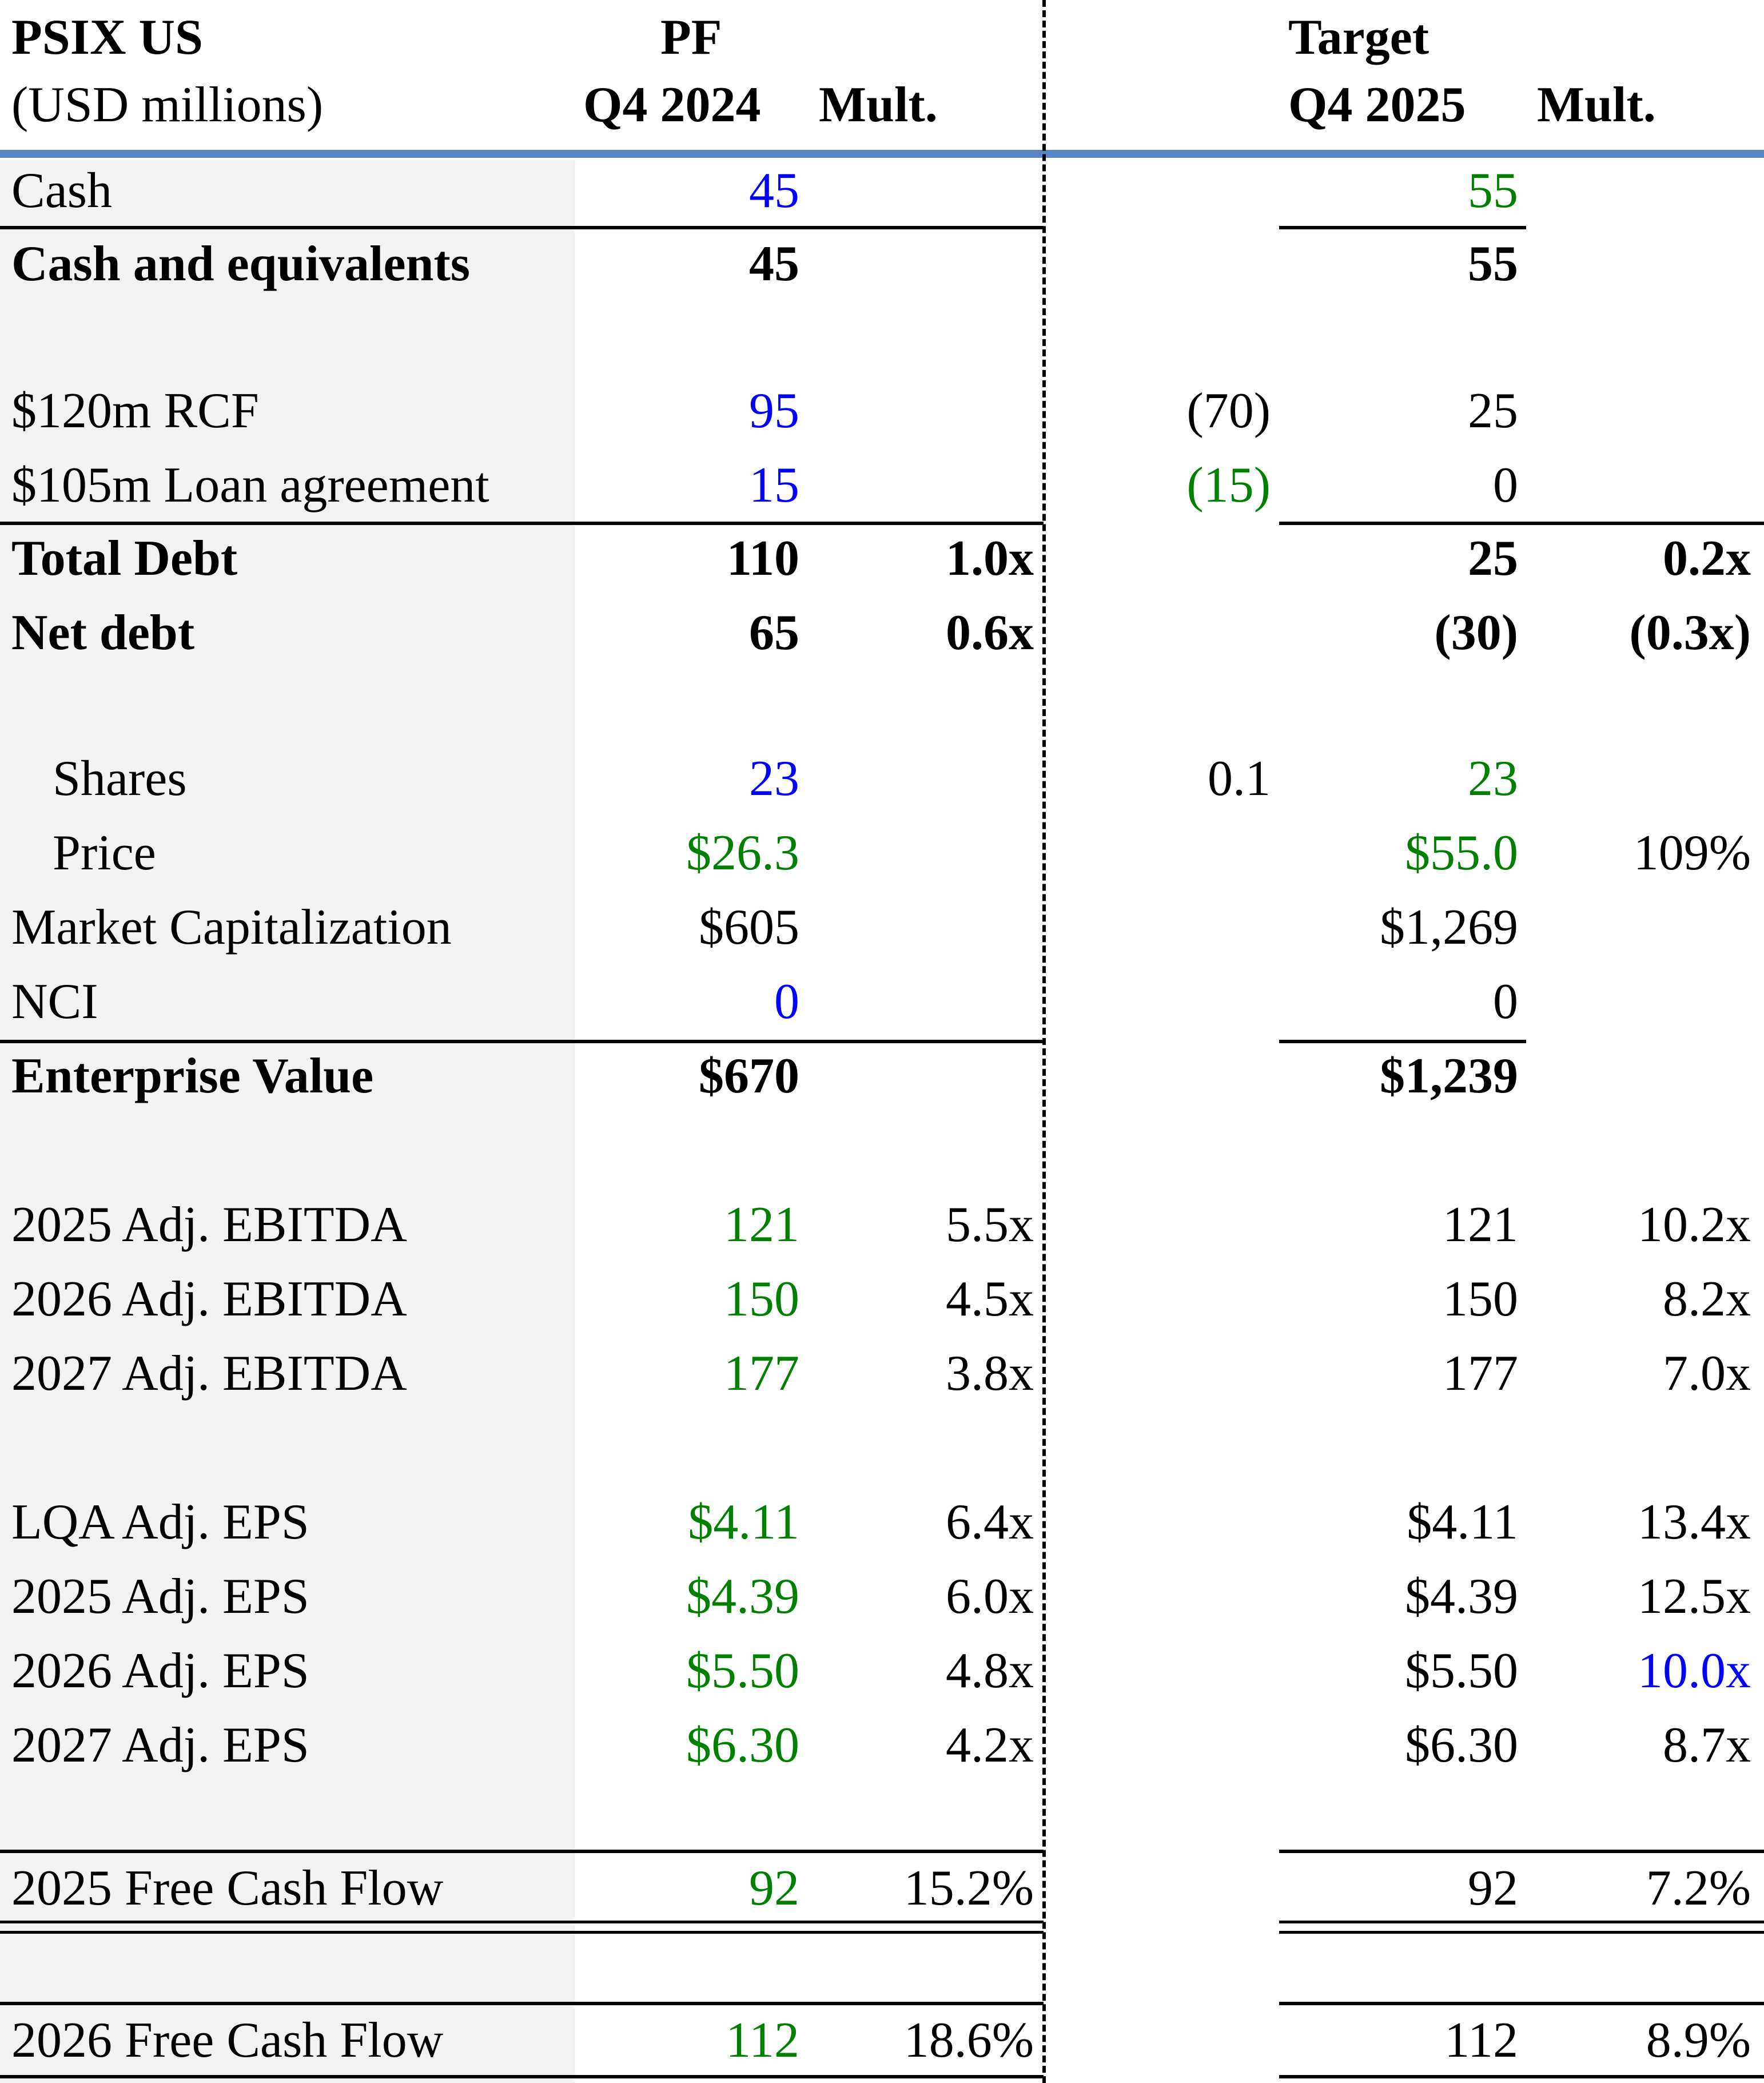 This screenshot has width=1764, height=2083. What do you see at coordinates (1694, 1522) in the screenshot?
I see `target-multiple: 13.4x` at bounding box center [1694, 1522].